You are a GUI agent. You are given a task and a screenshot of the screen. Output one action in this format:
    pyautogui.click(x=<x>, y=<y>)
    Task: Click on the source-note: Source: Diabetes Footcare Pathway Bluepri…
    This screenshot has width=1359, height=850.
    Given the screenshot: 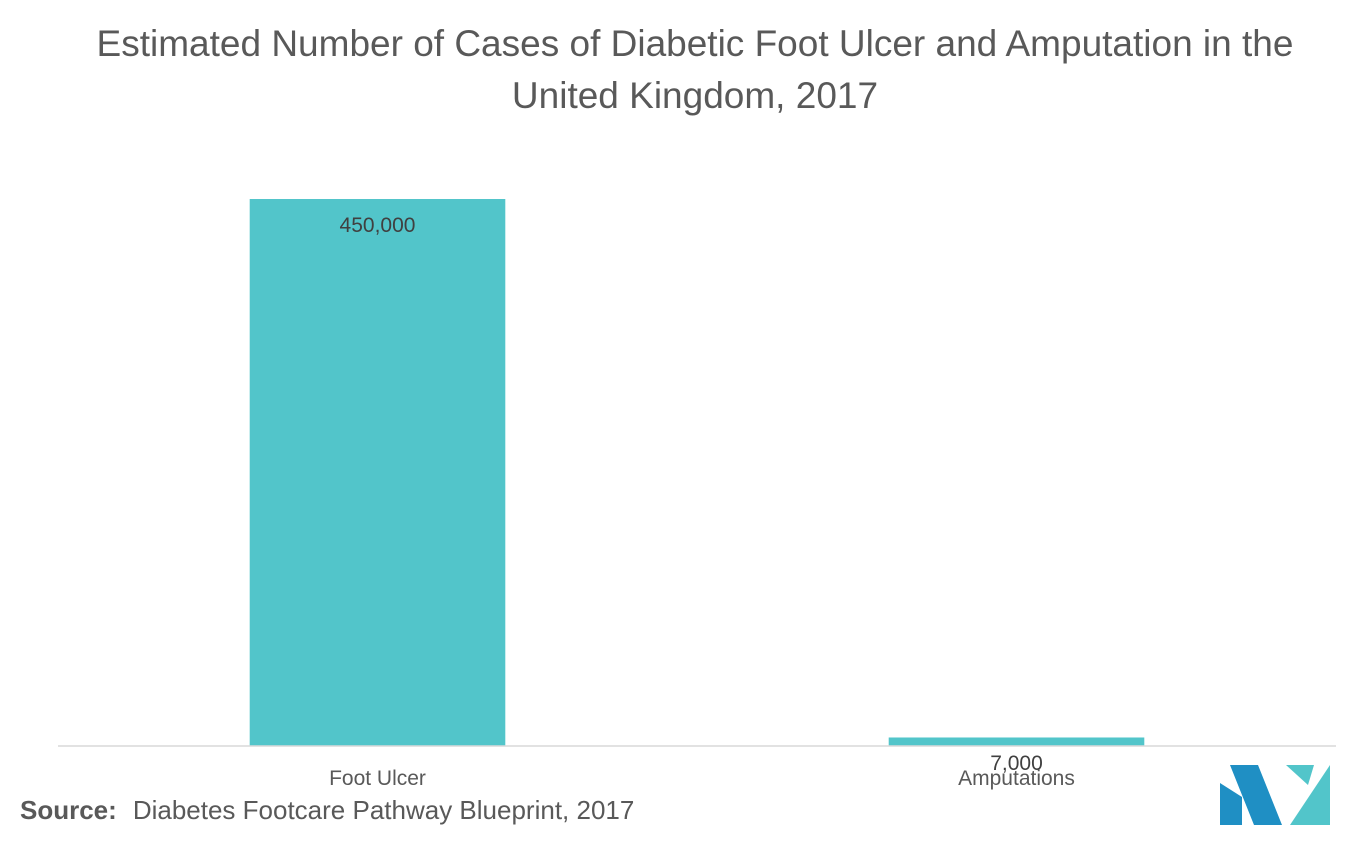 What is the action you would take?
    pyautogui.click(x=327, y=810)
    